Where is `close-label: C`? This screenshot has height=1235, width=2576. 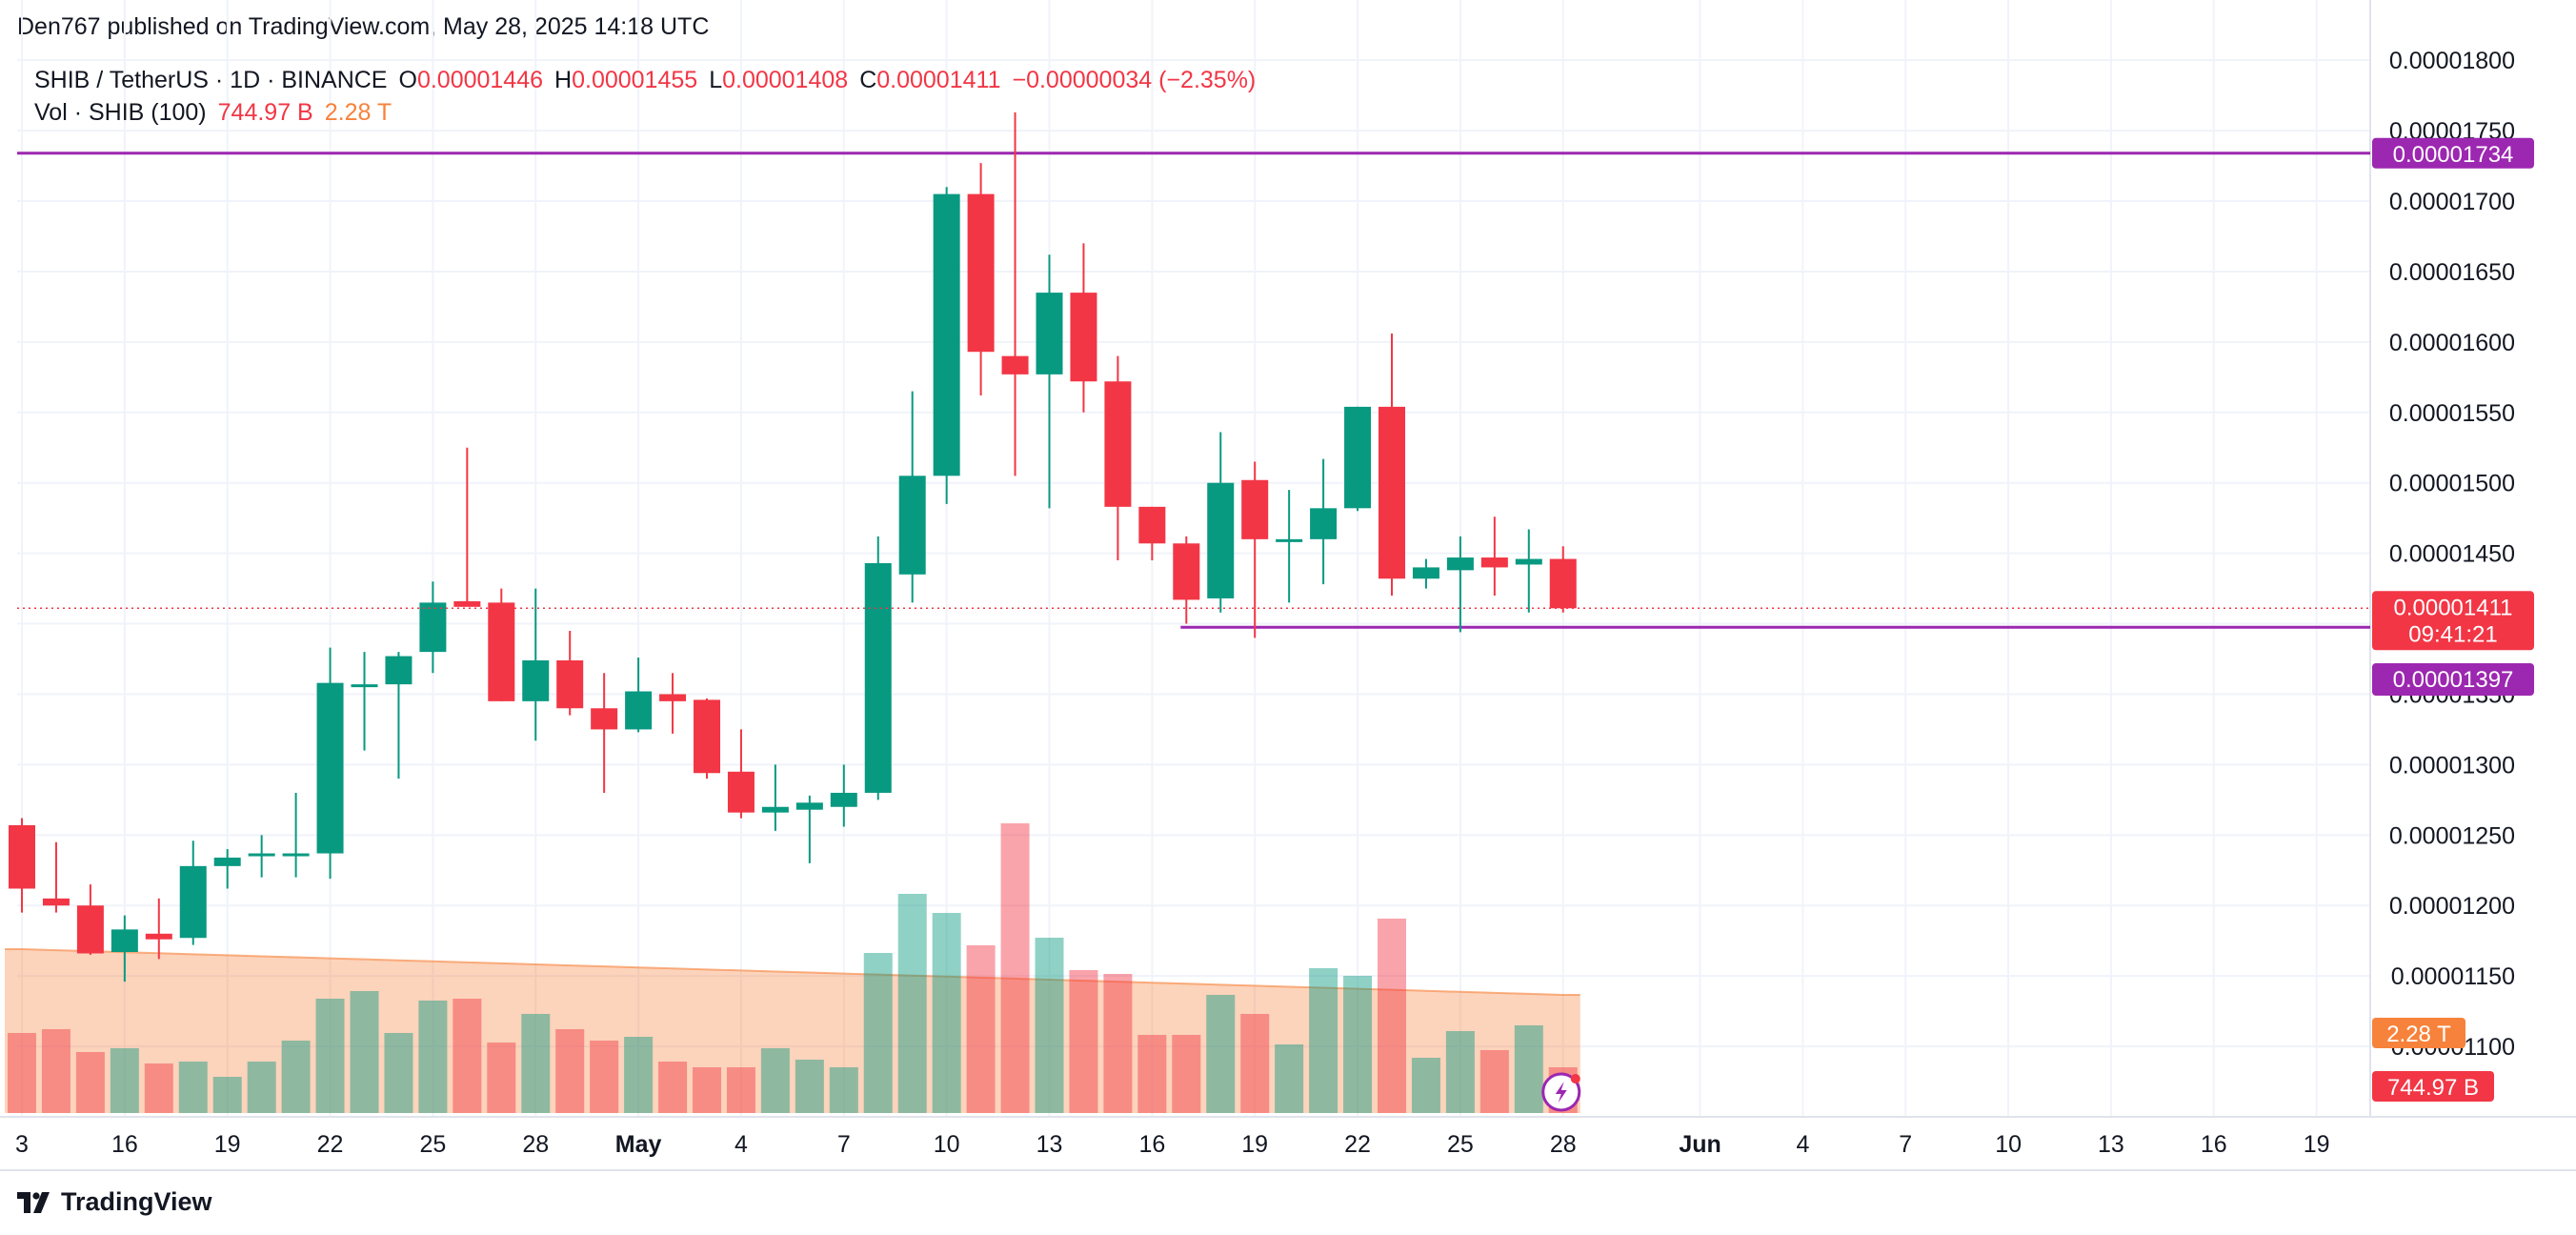
close-label: C is located at coordinates (868, 80).